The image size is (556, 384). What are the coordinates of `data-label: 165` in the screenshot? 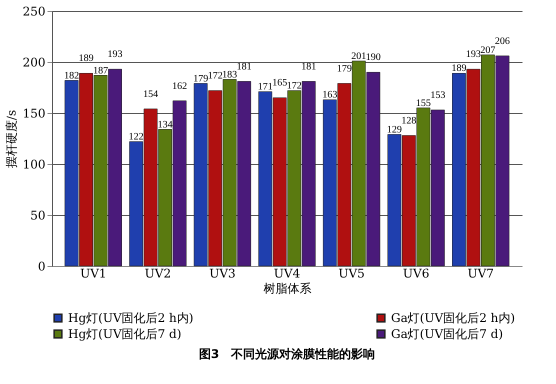 It's located at (280, 83).